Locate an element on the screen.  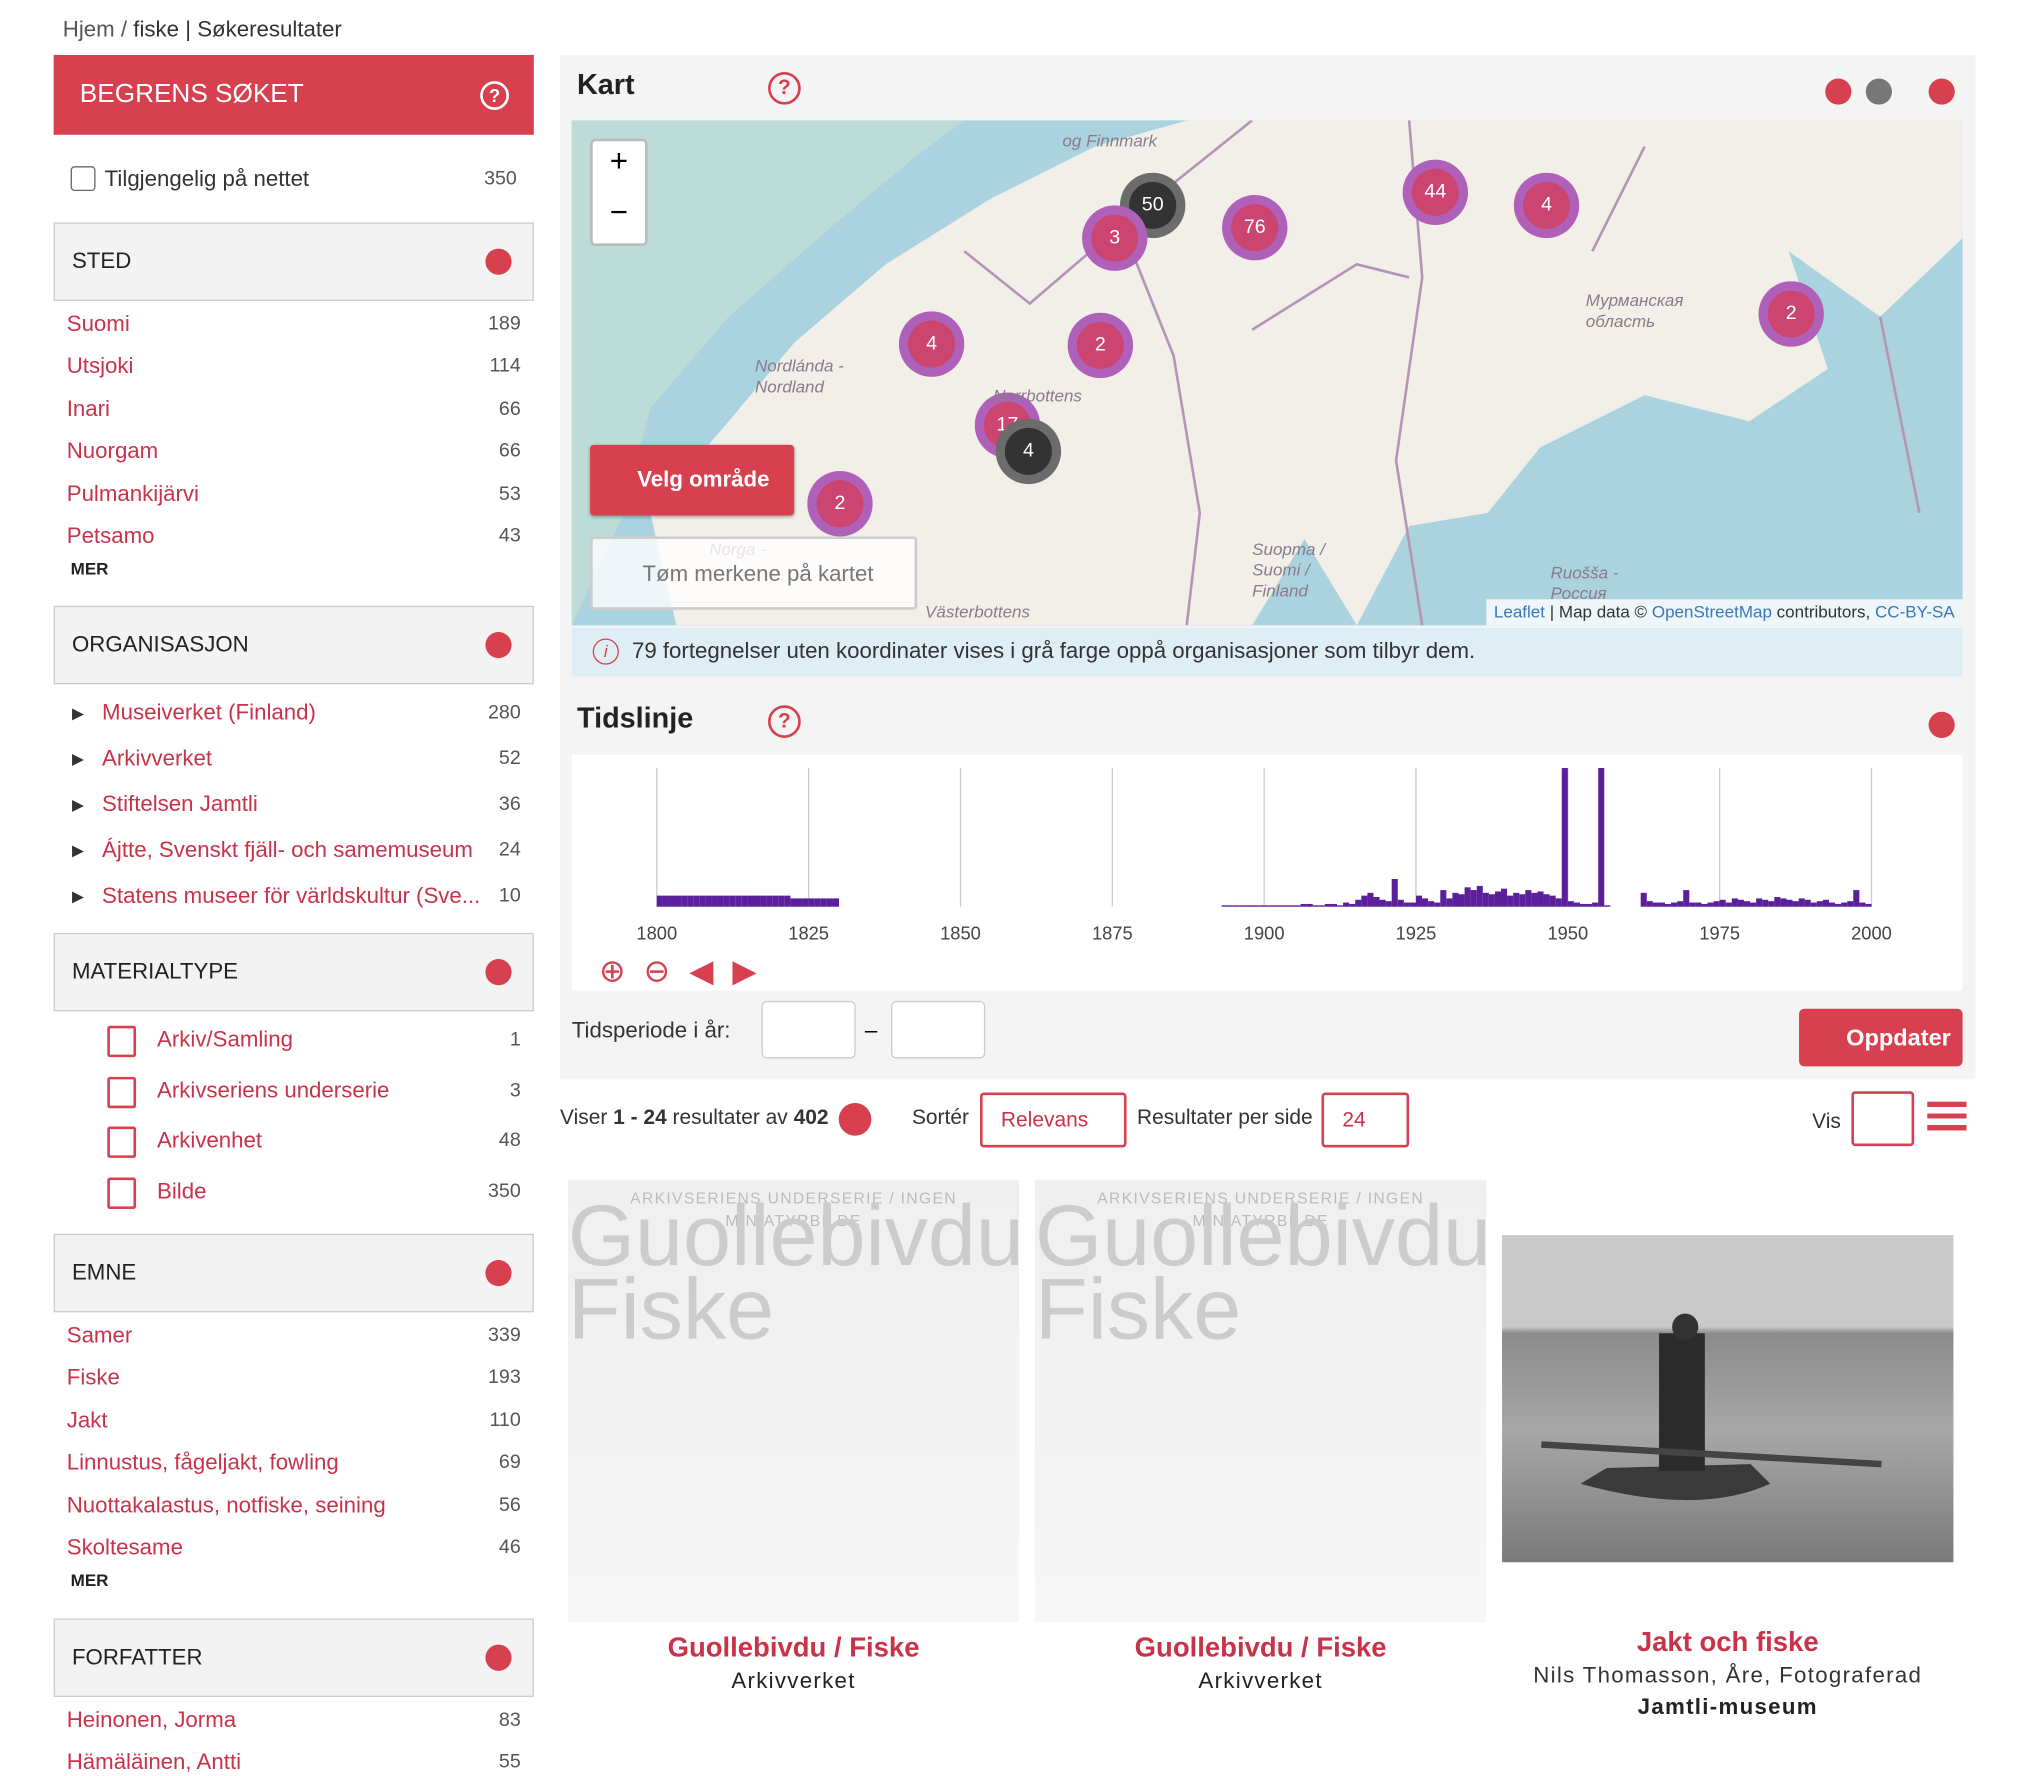
facet-item: Inari is located at coordinates (88, 409).